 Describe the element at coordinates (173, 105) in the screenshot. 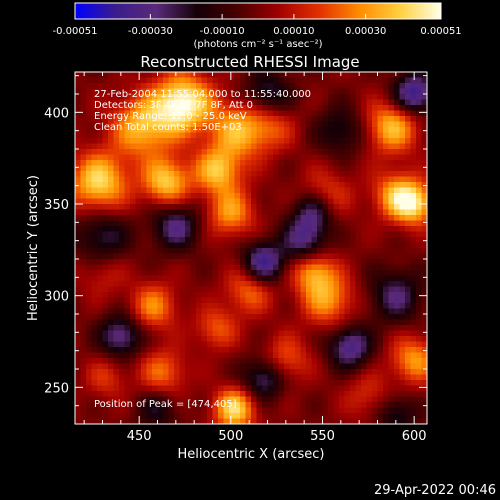

I see `annotation-detectors: Detectors: 3F 4F 6F 7F 8F, Att 0` at that location.